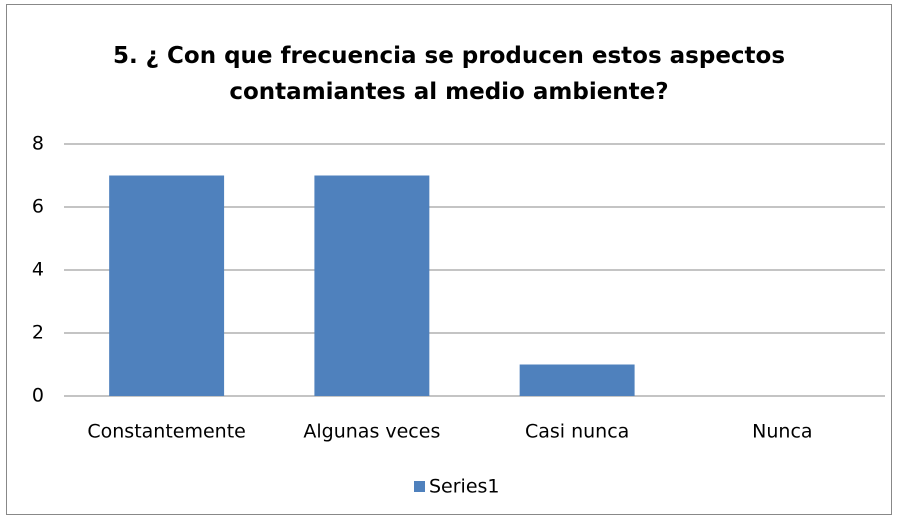 The height and width of the screenshot is (519, 898). What do you see at coordinates (38, 333) in the screenshot?
I see `y-tick-label: 2` at bounding box center [38, 333].